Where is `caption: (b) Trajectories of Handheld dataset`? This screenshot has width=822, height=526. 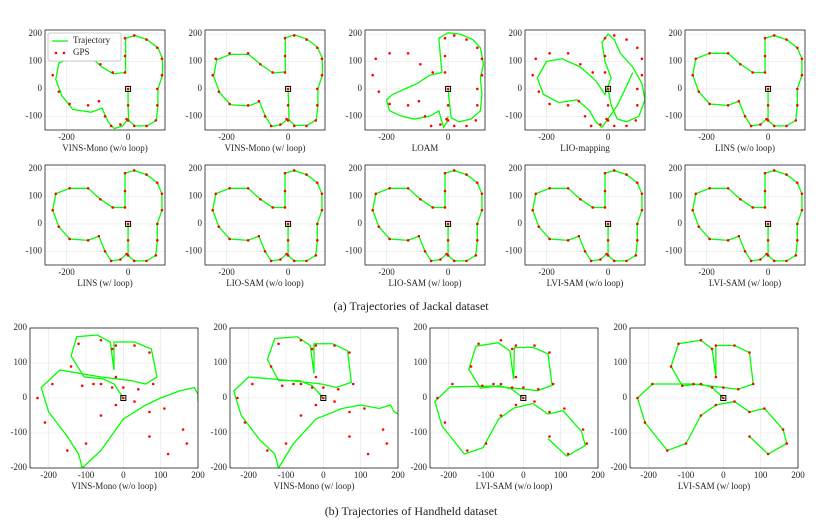 caption: (b) Trajectories of Handheld dataset is located at coordinates (411, 511).